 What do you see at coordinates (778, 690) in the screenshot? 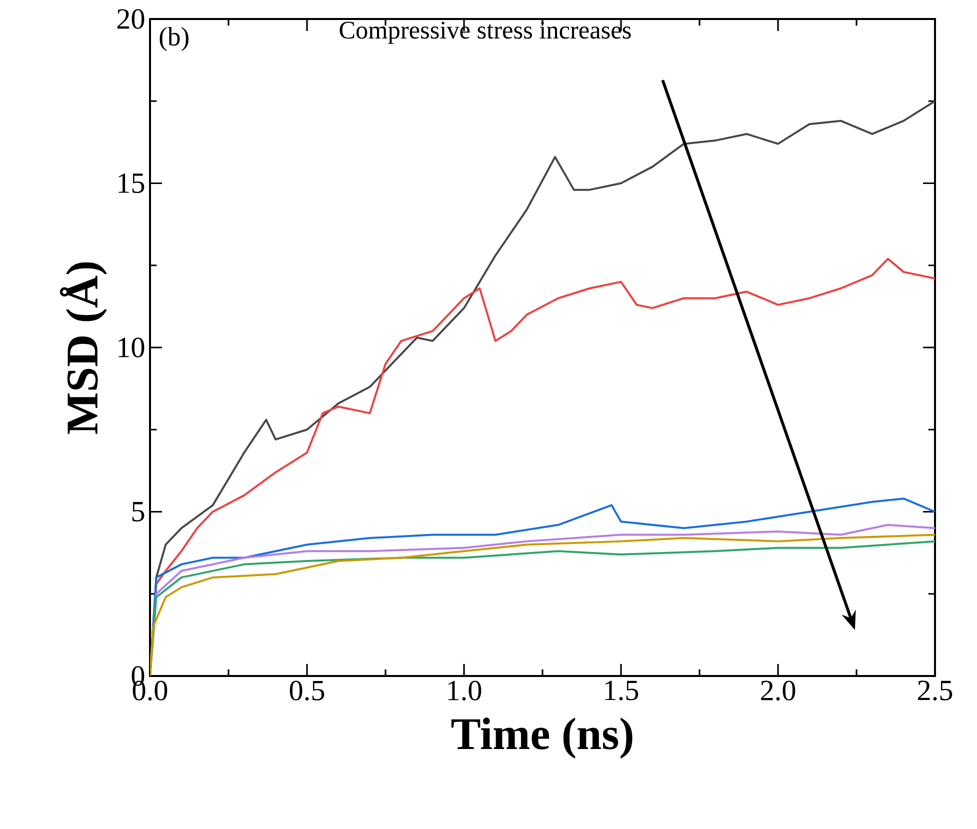
I see `x-tick-label: 2.0` at bounding box center [778, 690].